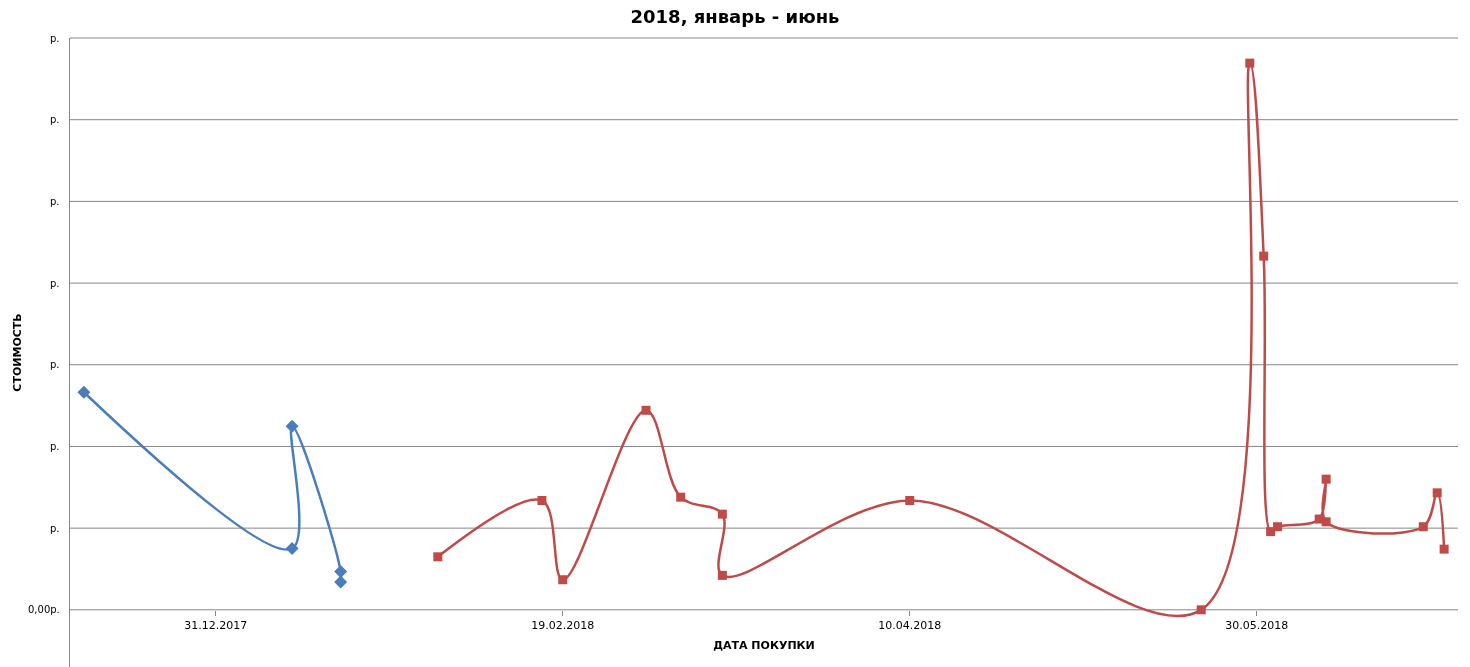 This screenshot has width=1470, height=667. I want to click on x-tick-label: 10.04.2018, so click(910, 626).